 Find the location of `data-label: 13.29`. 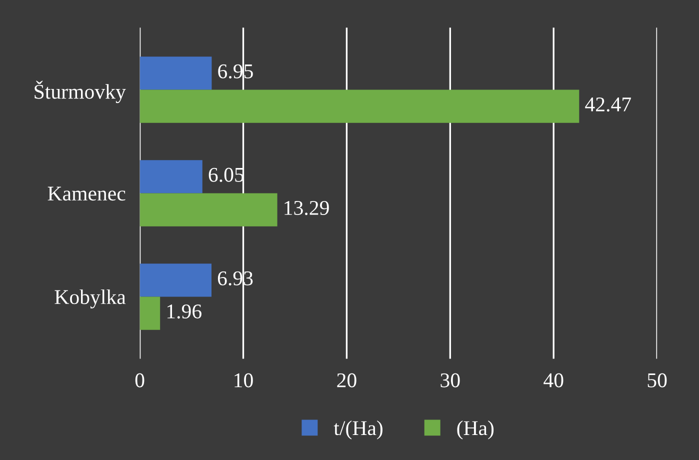

data-label: 13.29 is located at coordinates (306, 208).